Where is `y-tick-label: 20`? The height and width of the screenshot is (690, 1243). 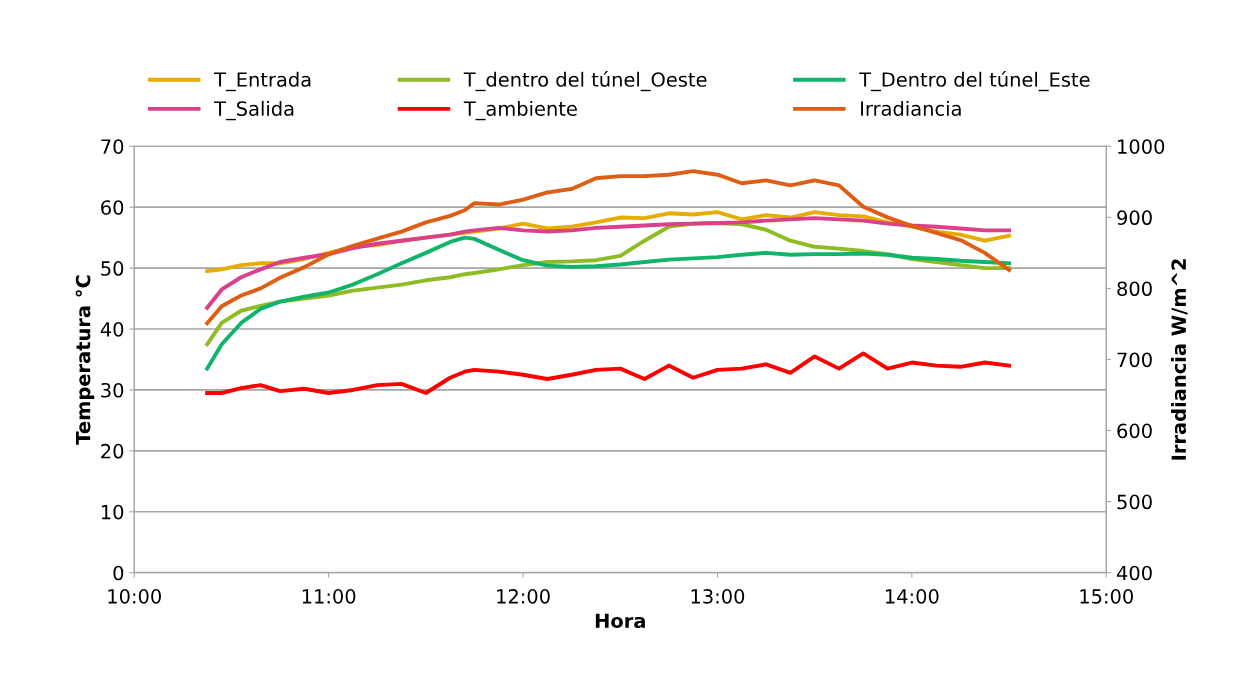
y-tick-label: 20 is located at coordinates (112, 451).